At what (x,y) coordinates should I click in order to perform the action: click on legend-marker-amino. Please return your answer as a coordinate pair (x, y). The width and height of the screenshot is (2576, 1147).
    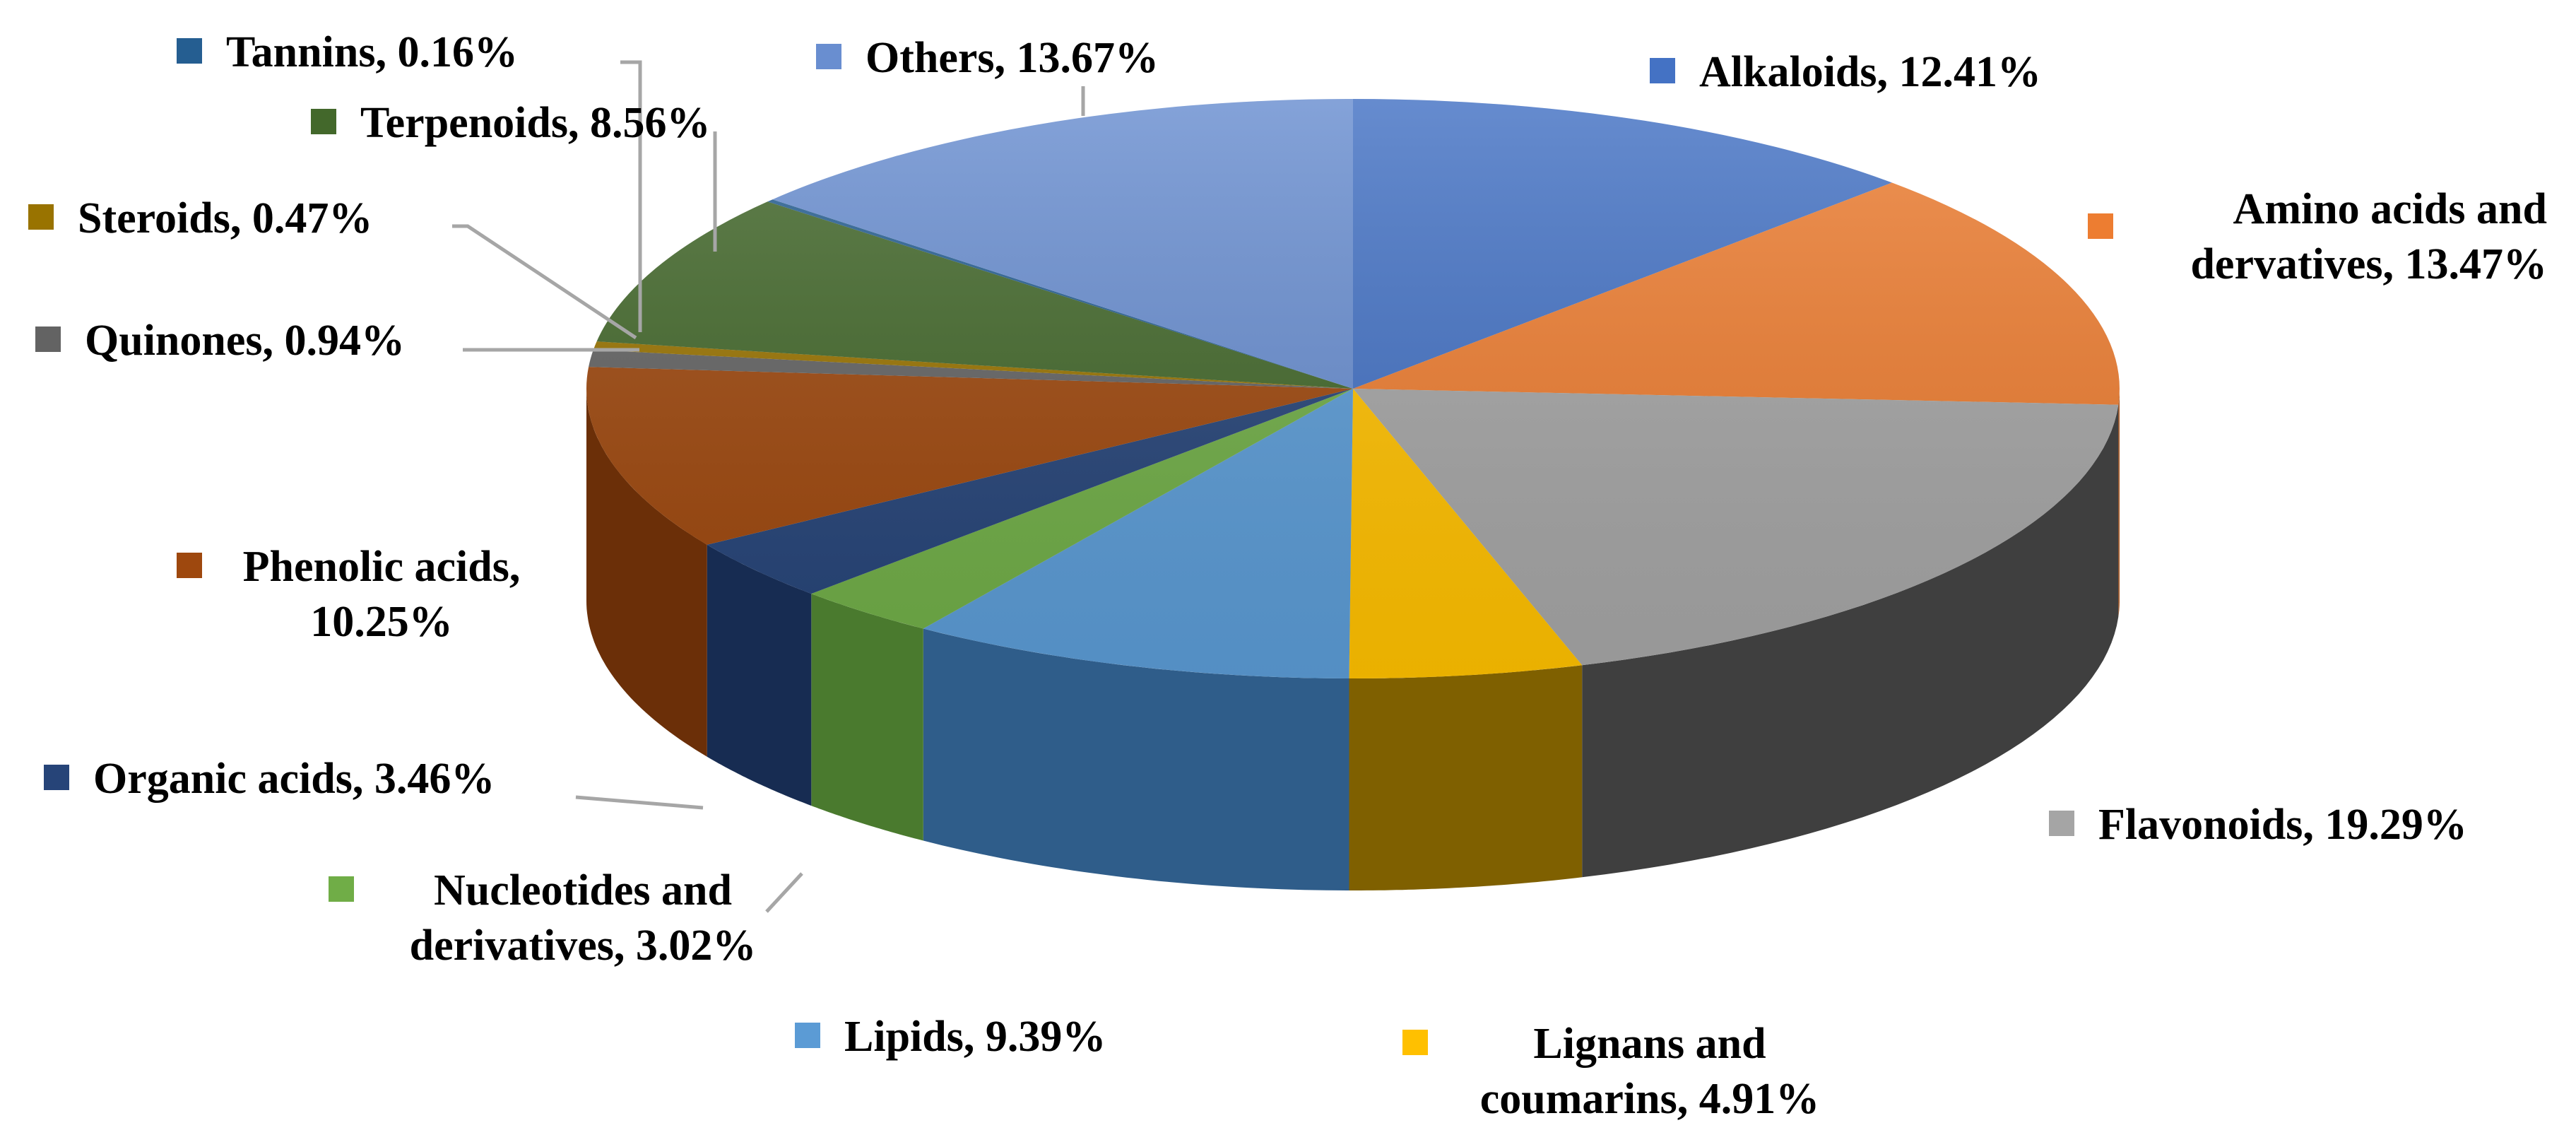
    Looking at the image, I should click on (2100, 226).